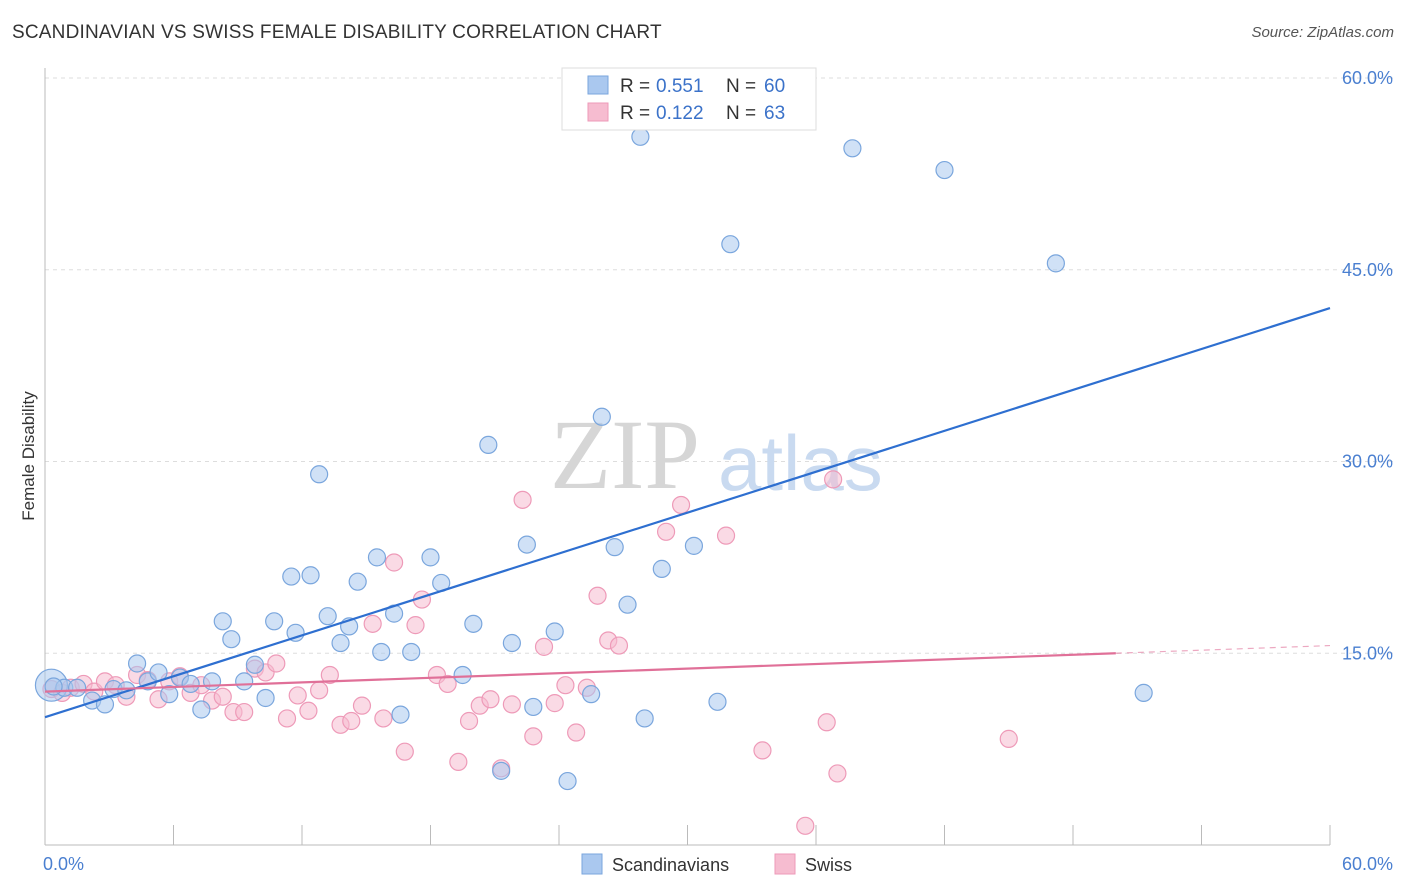 This screenshot has height=892, width=1406. I want to click on bottom-legend-scandinavians: Scandinavians, so click(670, 865).